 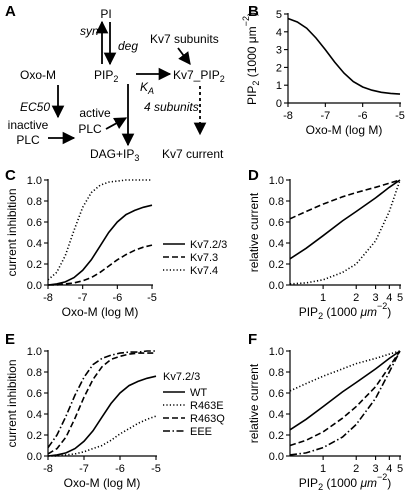 What do you see at coordinates (276, 415) in the screenshot?
I see `chart-f-y-tick-label: 0.4` at bounding box center [276, 415].